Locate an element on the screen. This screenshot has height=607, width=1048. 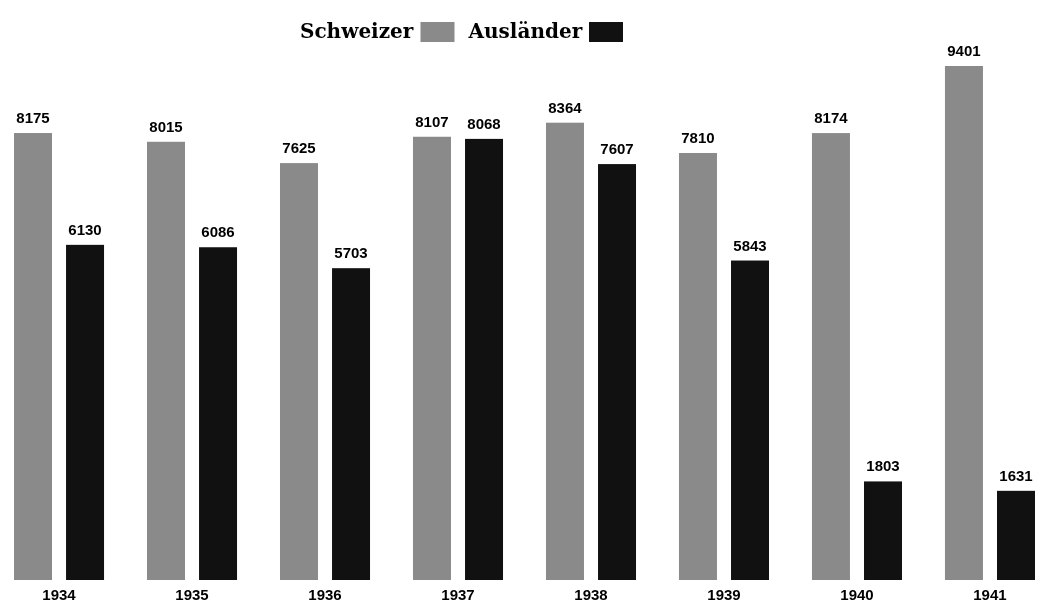
x-tick-label: 1939 is located at coordinates (724, 594).